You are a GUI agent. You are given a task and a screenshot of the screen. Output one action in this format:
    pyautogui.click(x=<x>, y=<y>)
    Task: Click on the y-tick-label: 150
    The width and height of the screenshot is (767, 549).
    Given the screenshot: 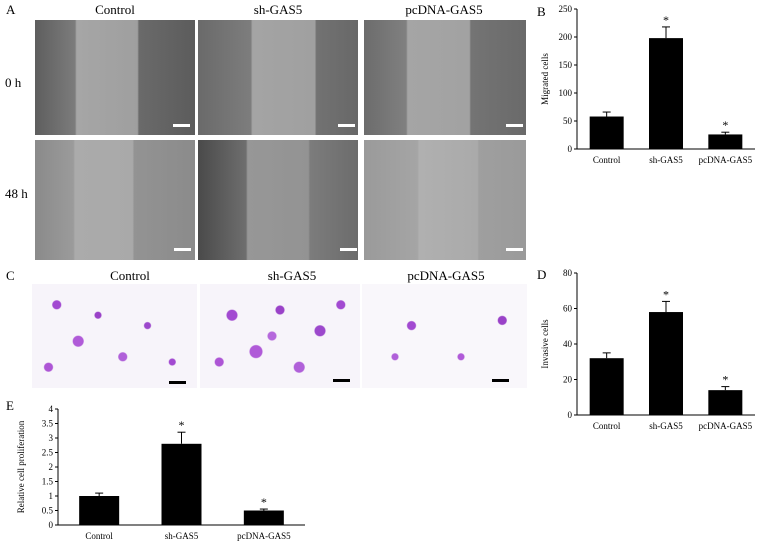 What is the action you would take?
    pyautogui.click(x=566, y=65)
    